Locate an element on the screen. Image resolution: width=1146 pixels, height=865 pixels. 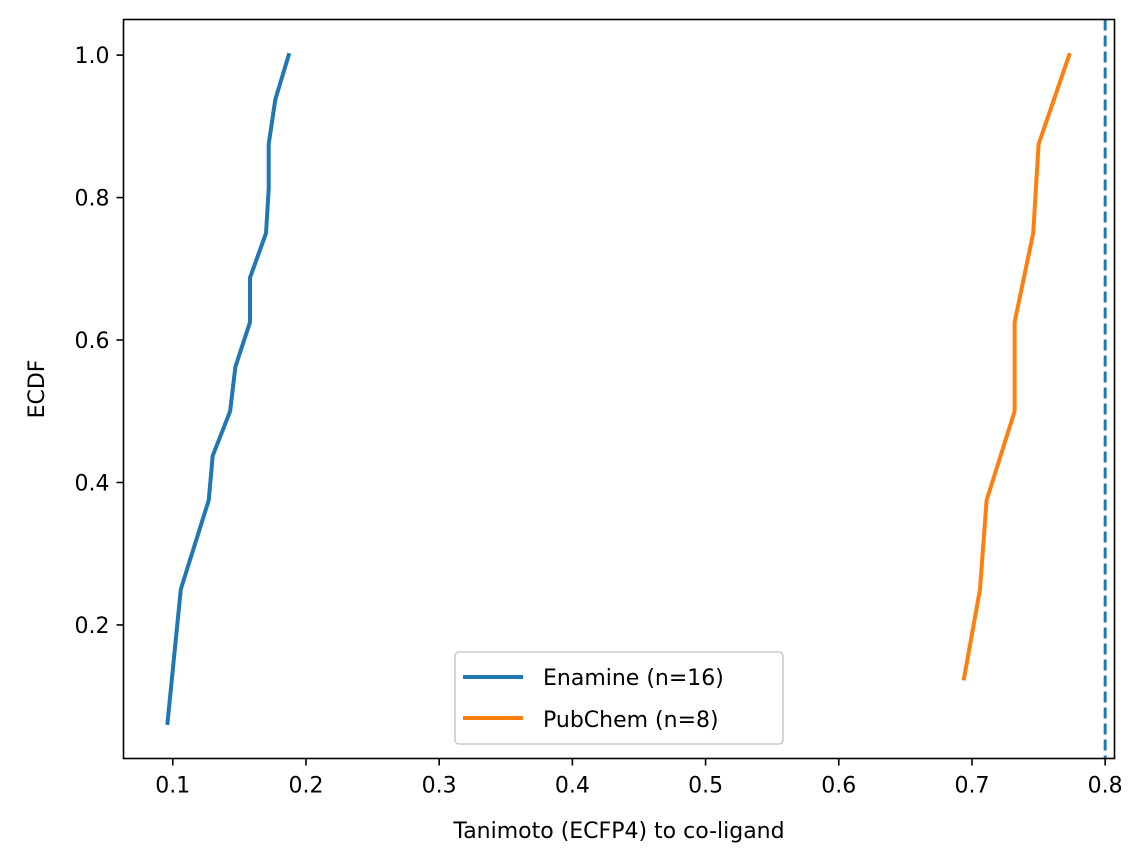
x-tick-label: 0.4 is located at coordinates (572, 786).